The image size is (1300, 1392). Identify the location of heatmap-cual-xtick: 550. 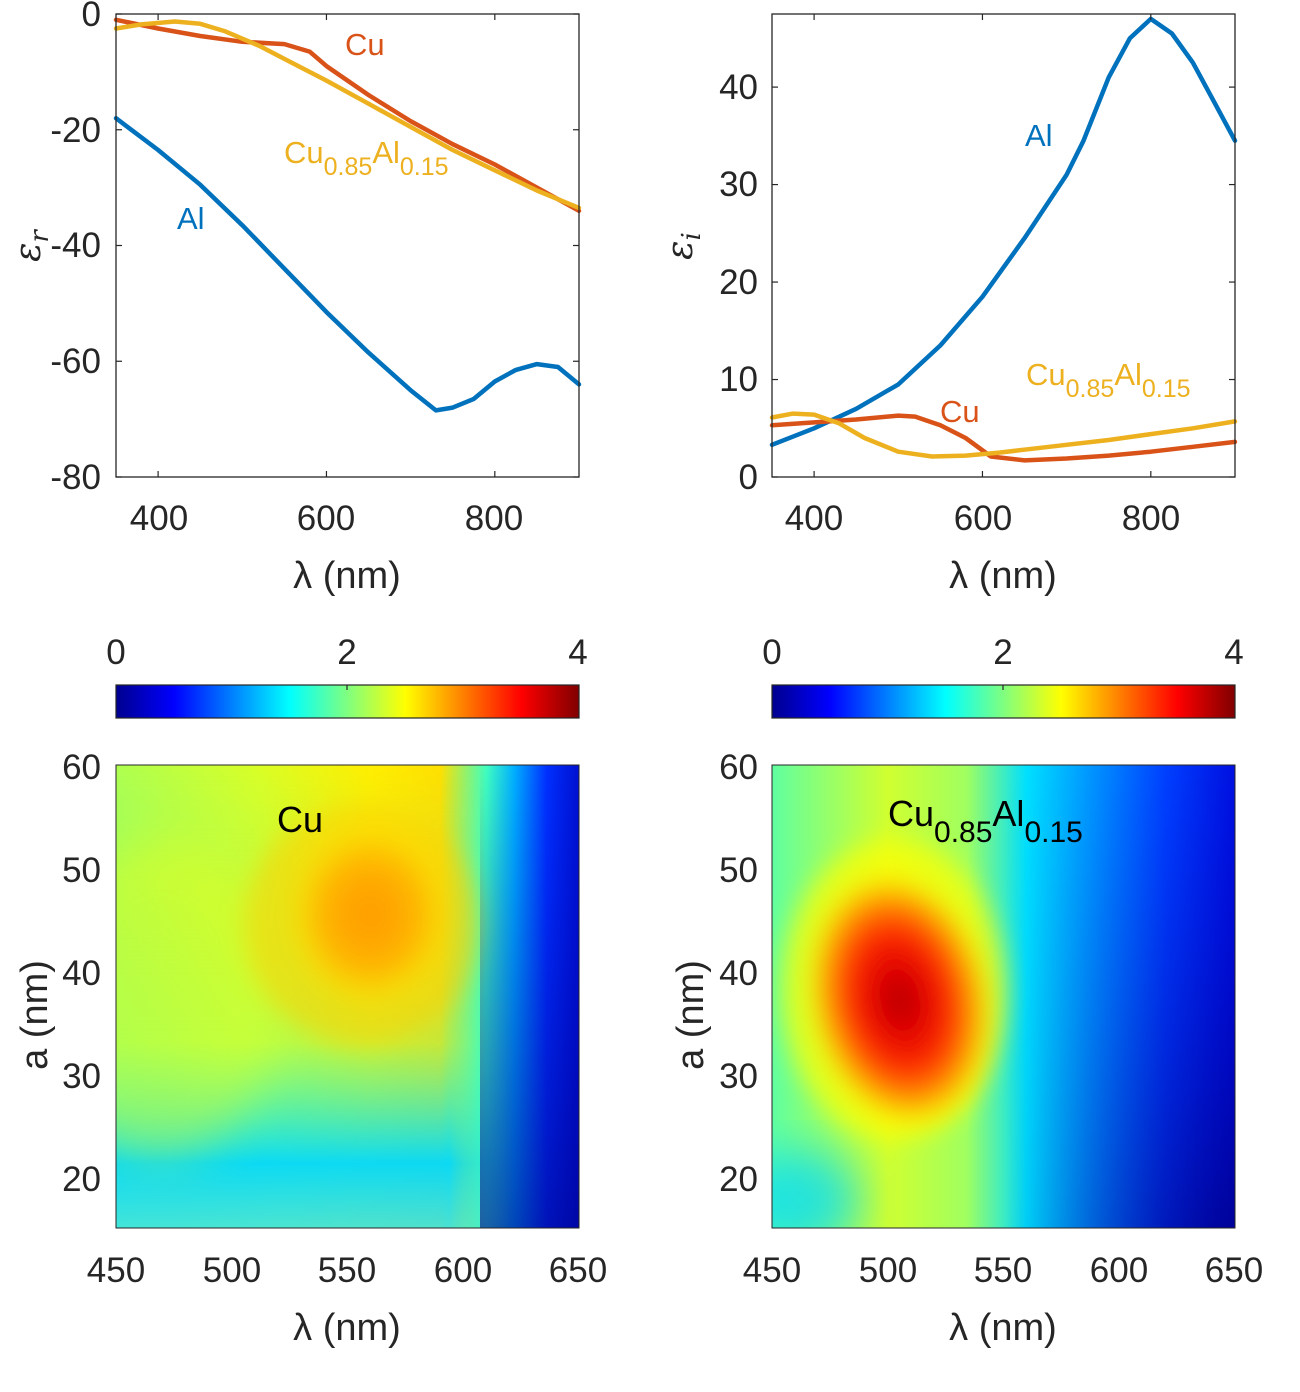
(1003, 1270).